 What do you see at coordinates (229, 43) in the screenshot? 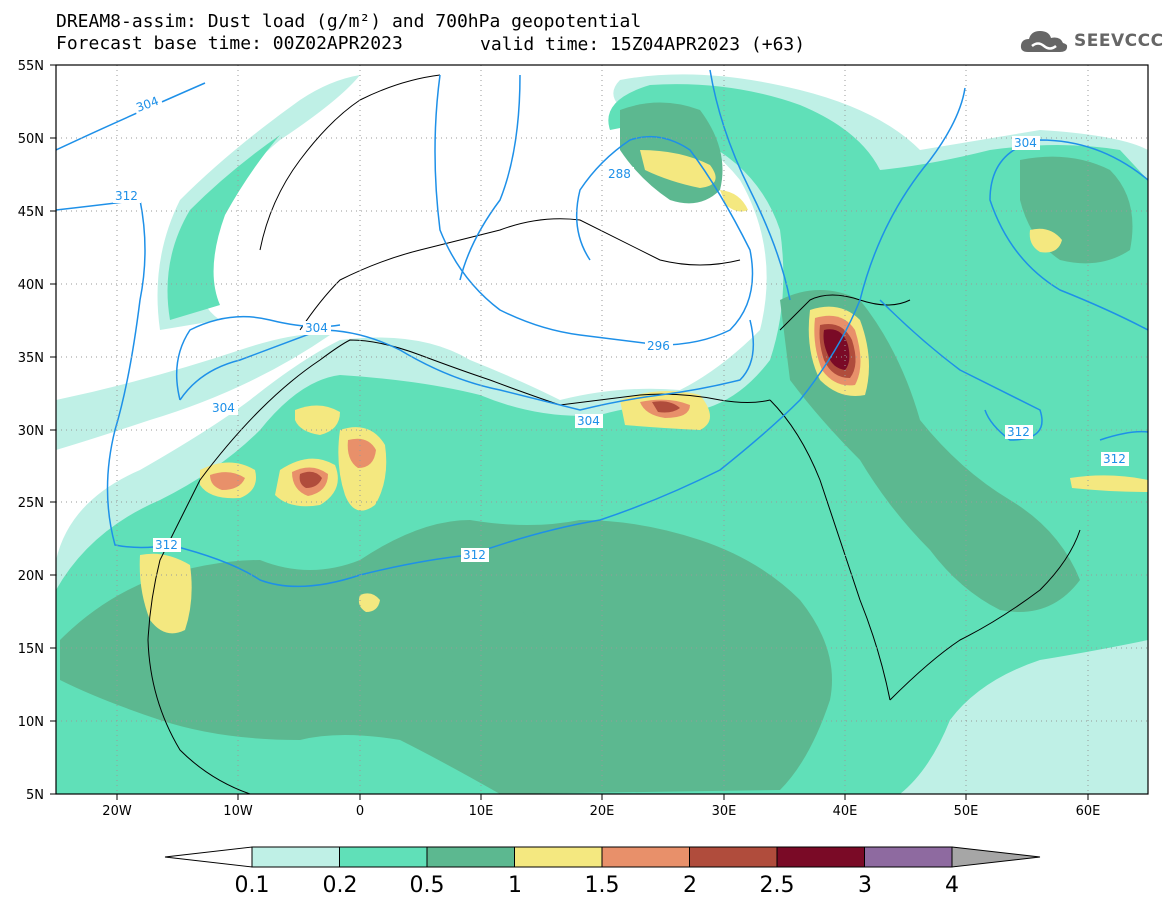
I see `forecast-base-time: Forecast base time: 00Z02APR2023` at bounding box center [229, 43].